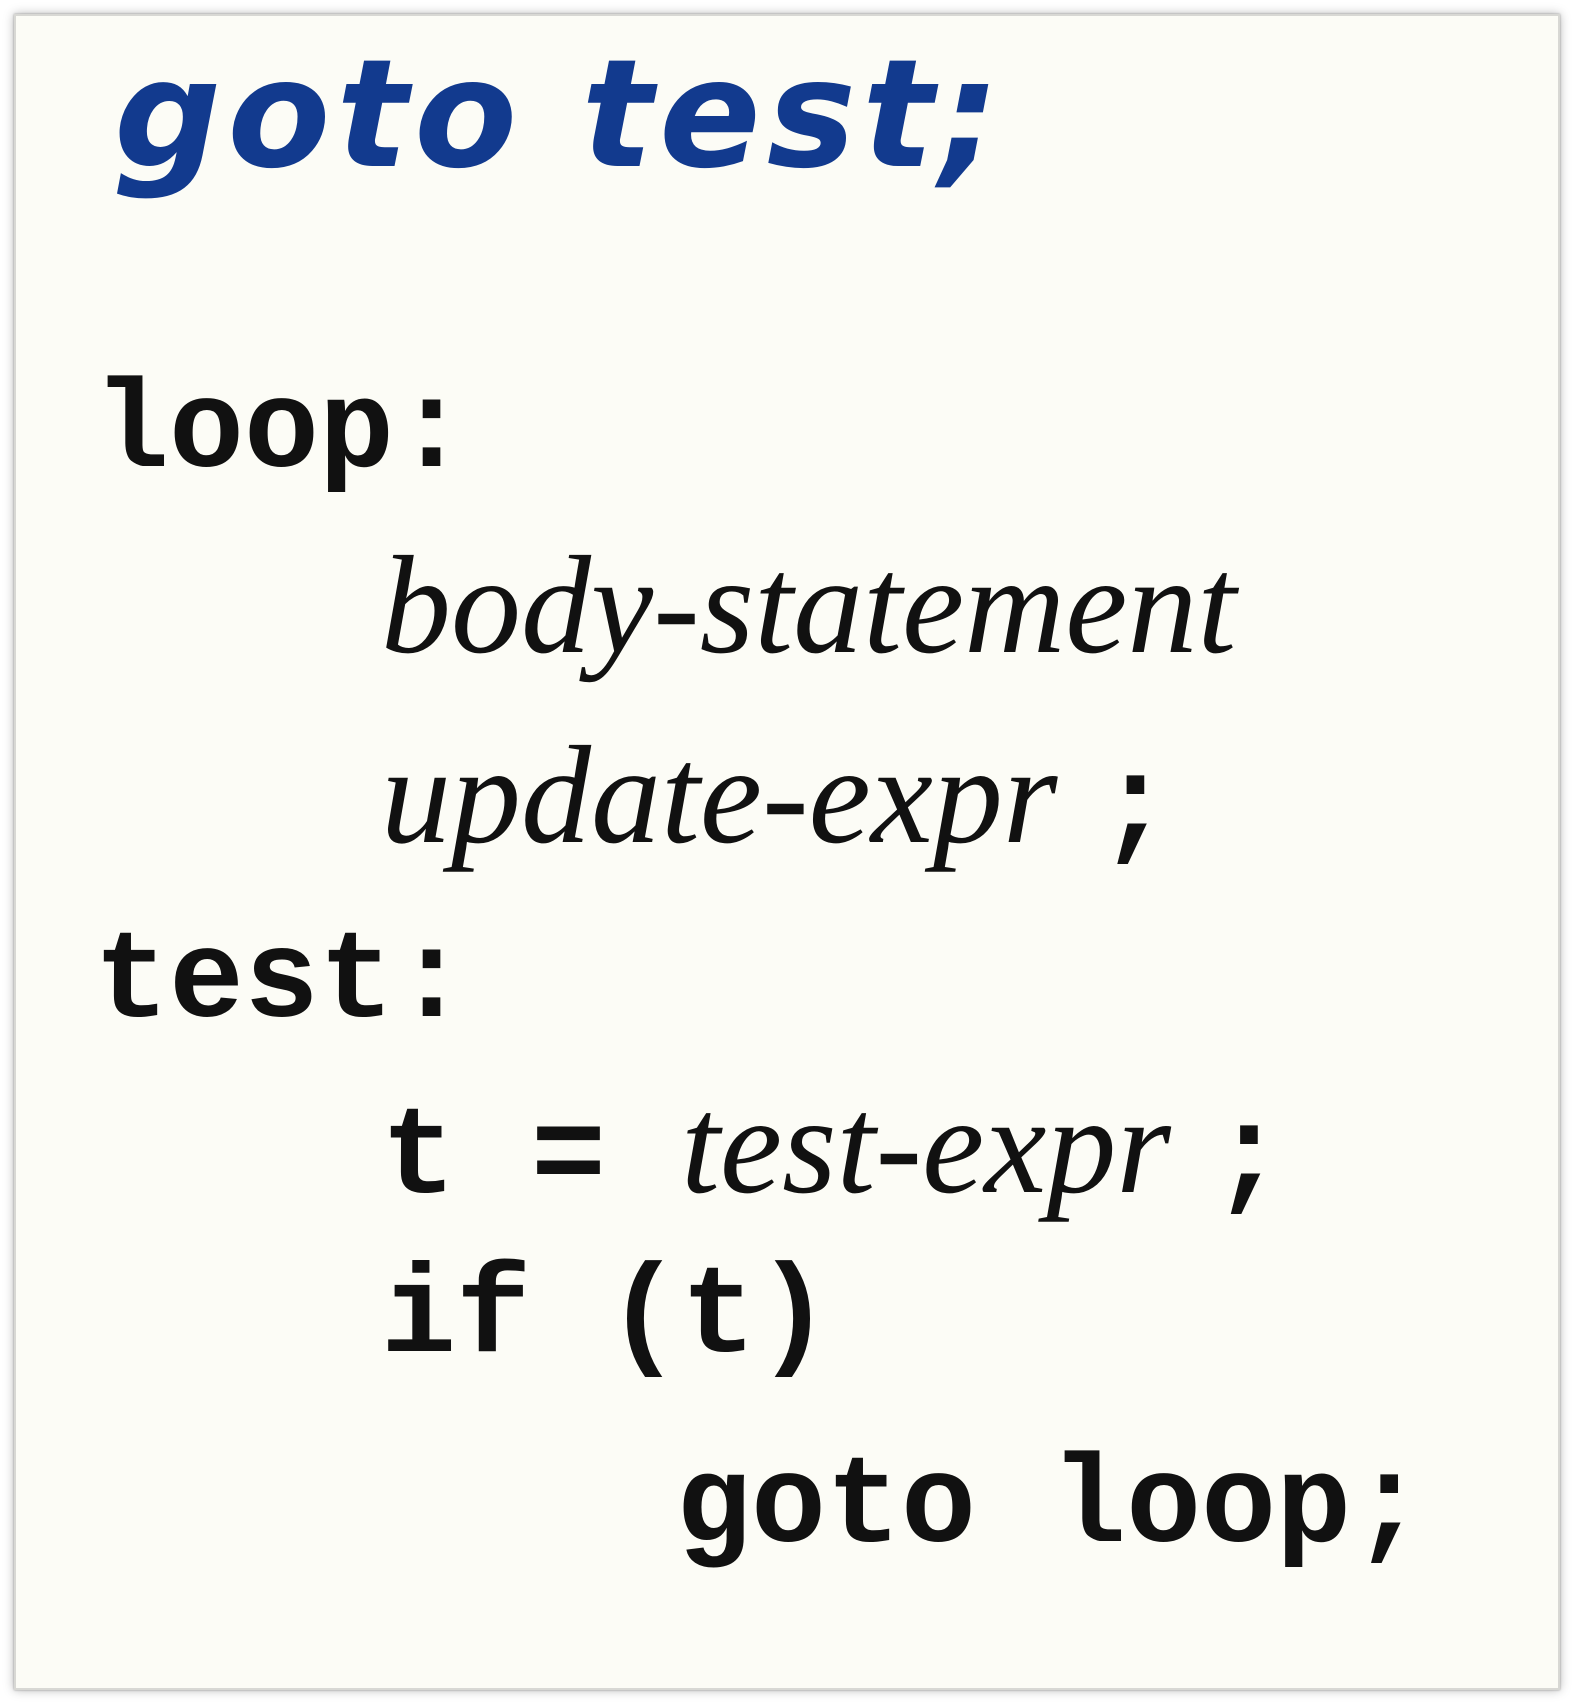 Image resolution: width=1576 pixels, height=1708 pixels. What do you see at coordinates (282, 433) in the screenshot?
I see `code-label-loop: loop:` at bounding box center [282, 433].